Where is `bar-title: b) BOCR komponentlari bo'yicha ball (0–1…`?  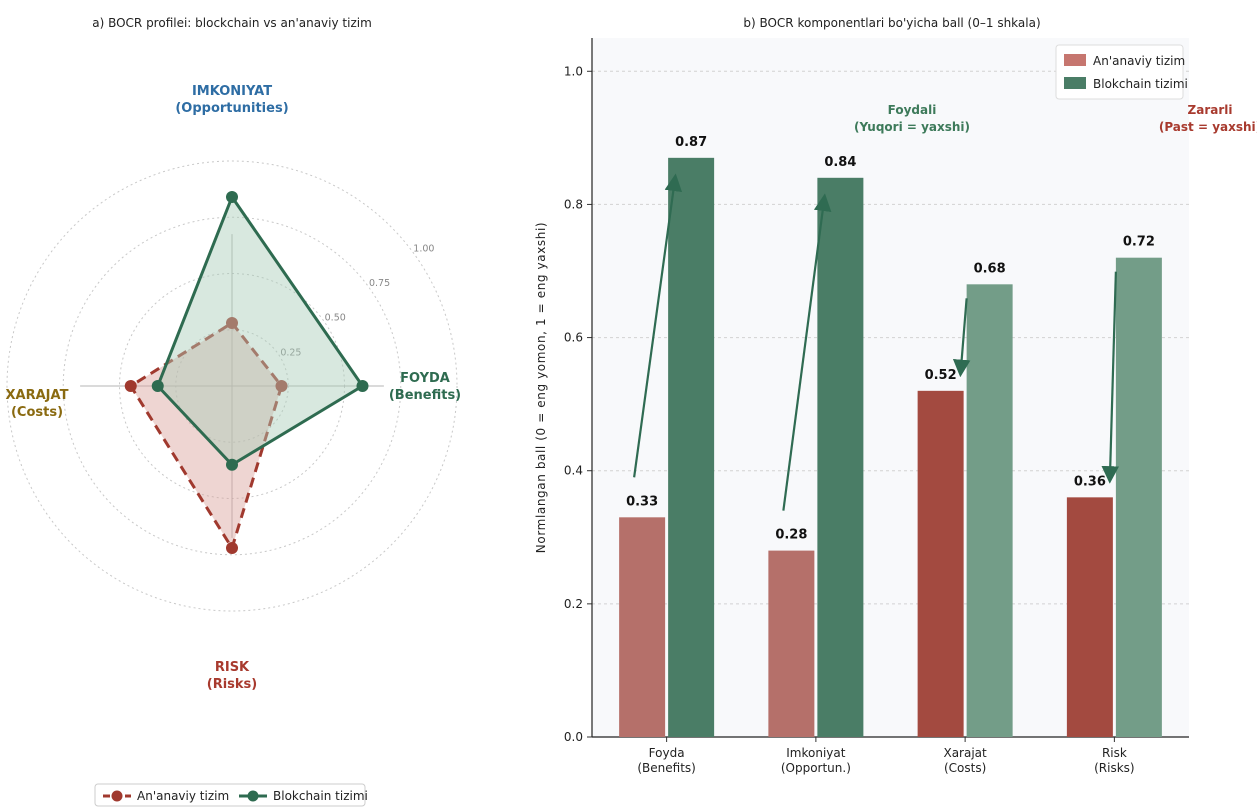
bar-title: b) BOCR komponentlari bo'yicha ball (0–1… is located at coordinates (891, 23).